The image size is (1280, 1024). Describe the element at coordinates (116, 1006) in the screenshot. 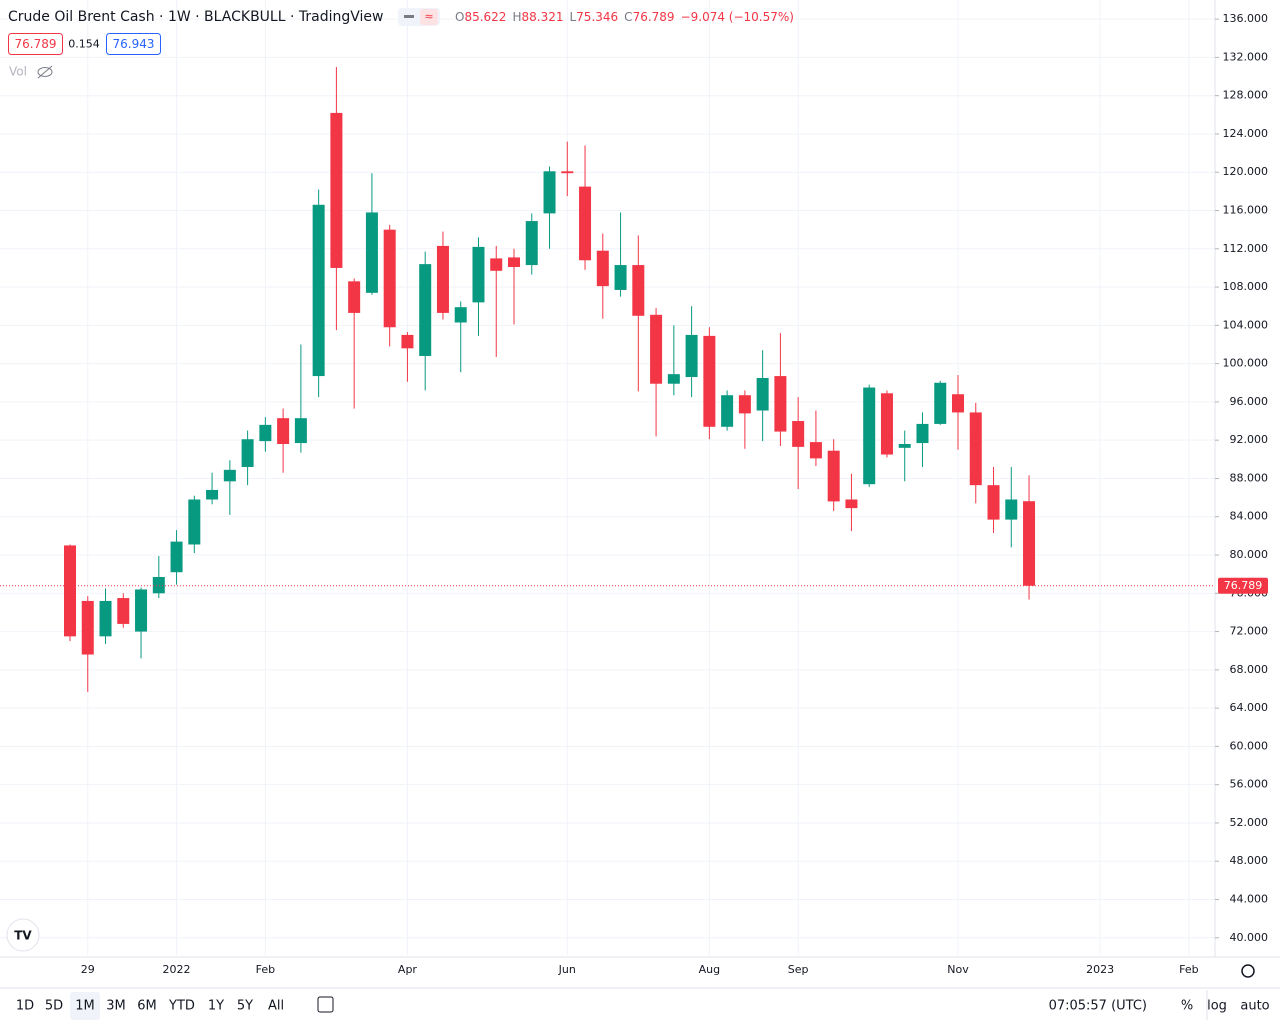

I see `range-button: 3M` at that location.